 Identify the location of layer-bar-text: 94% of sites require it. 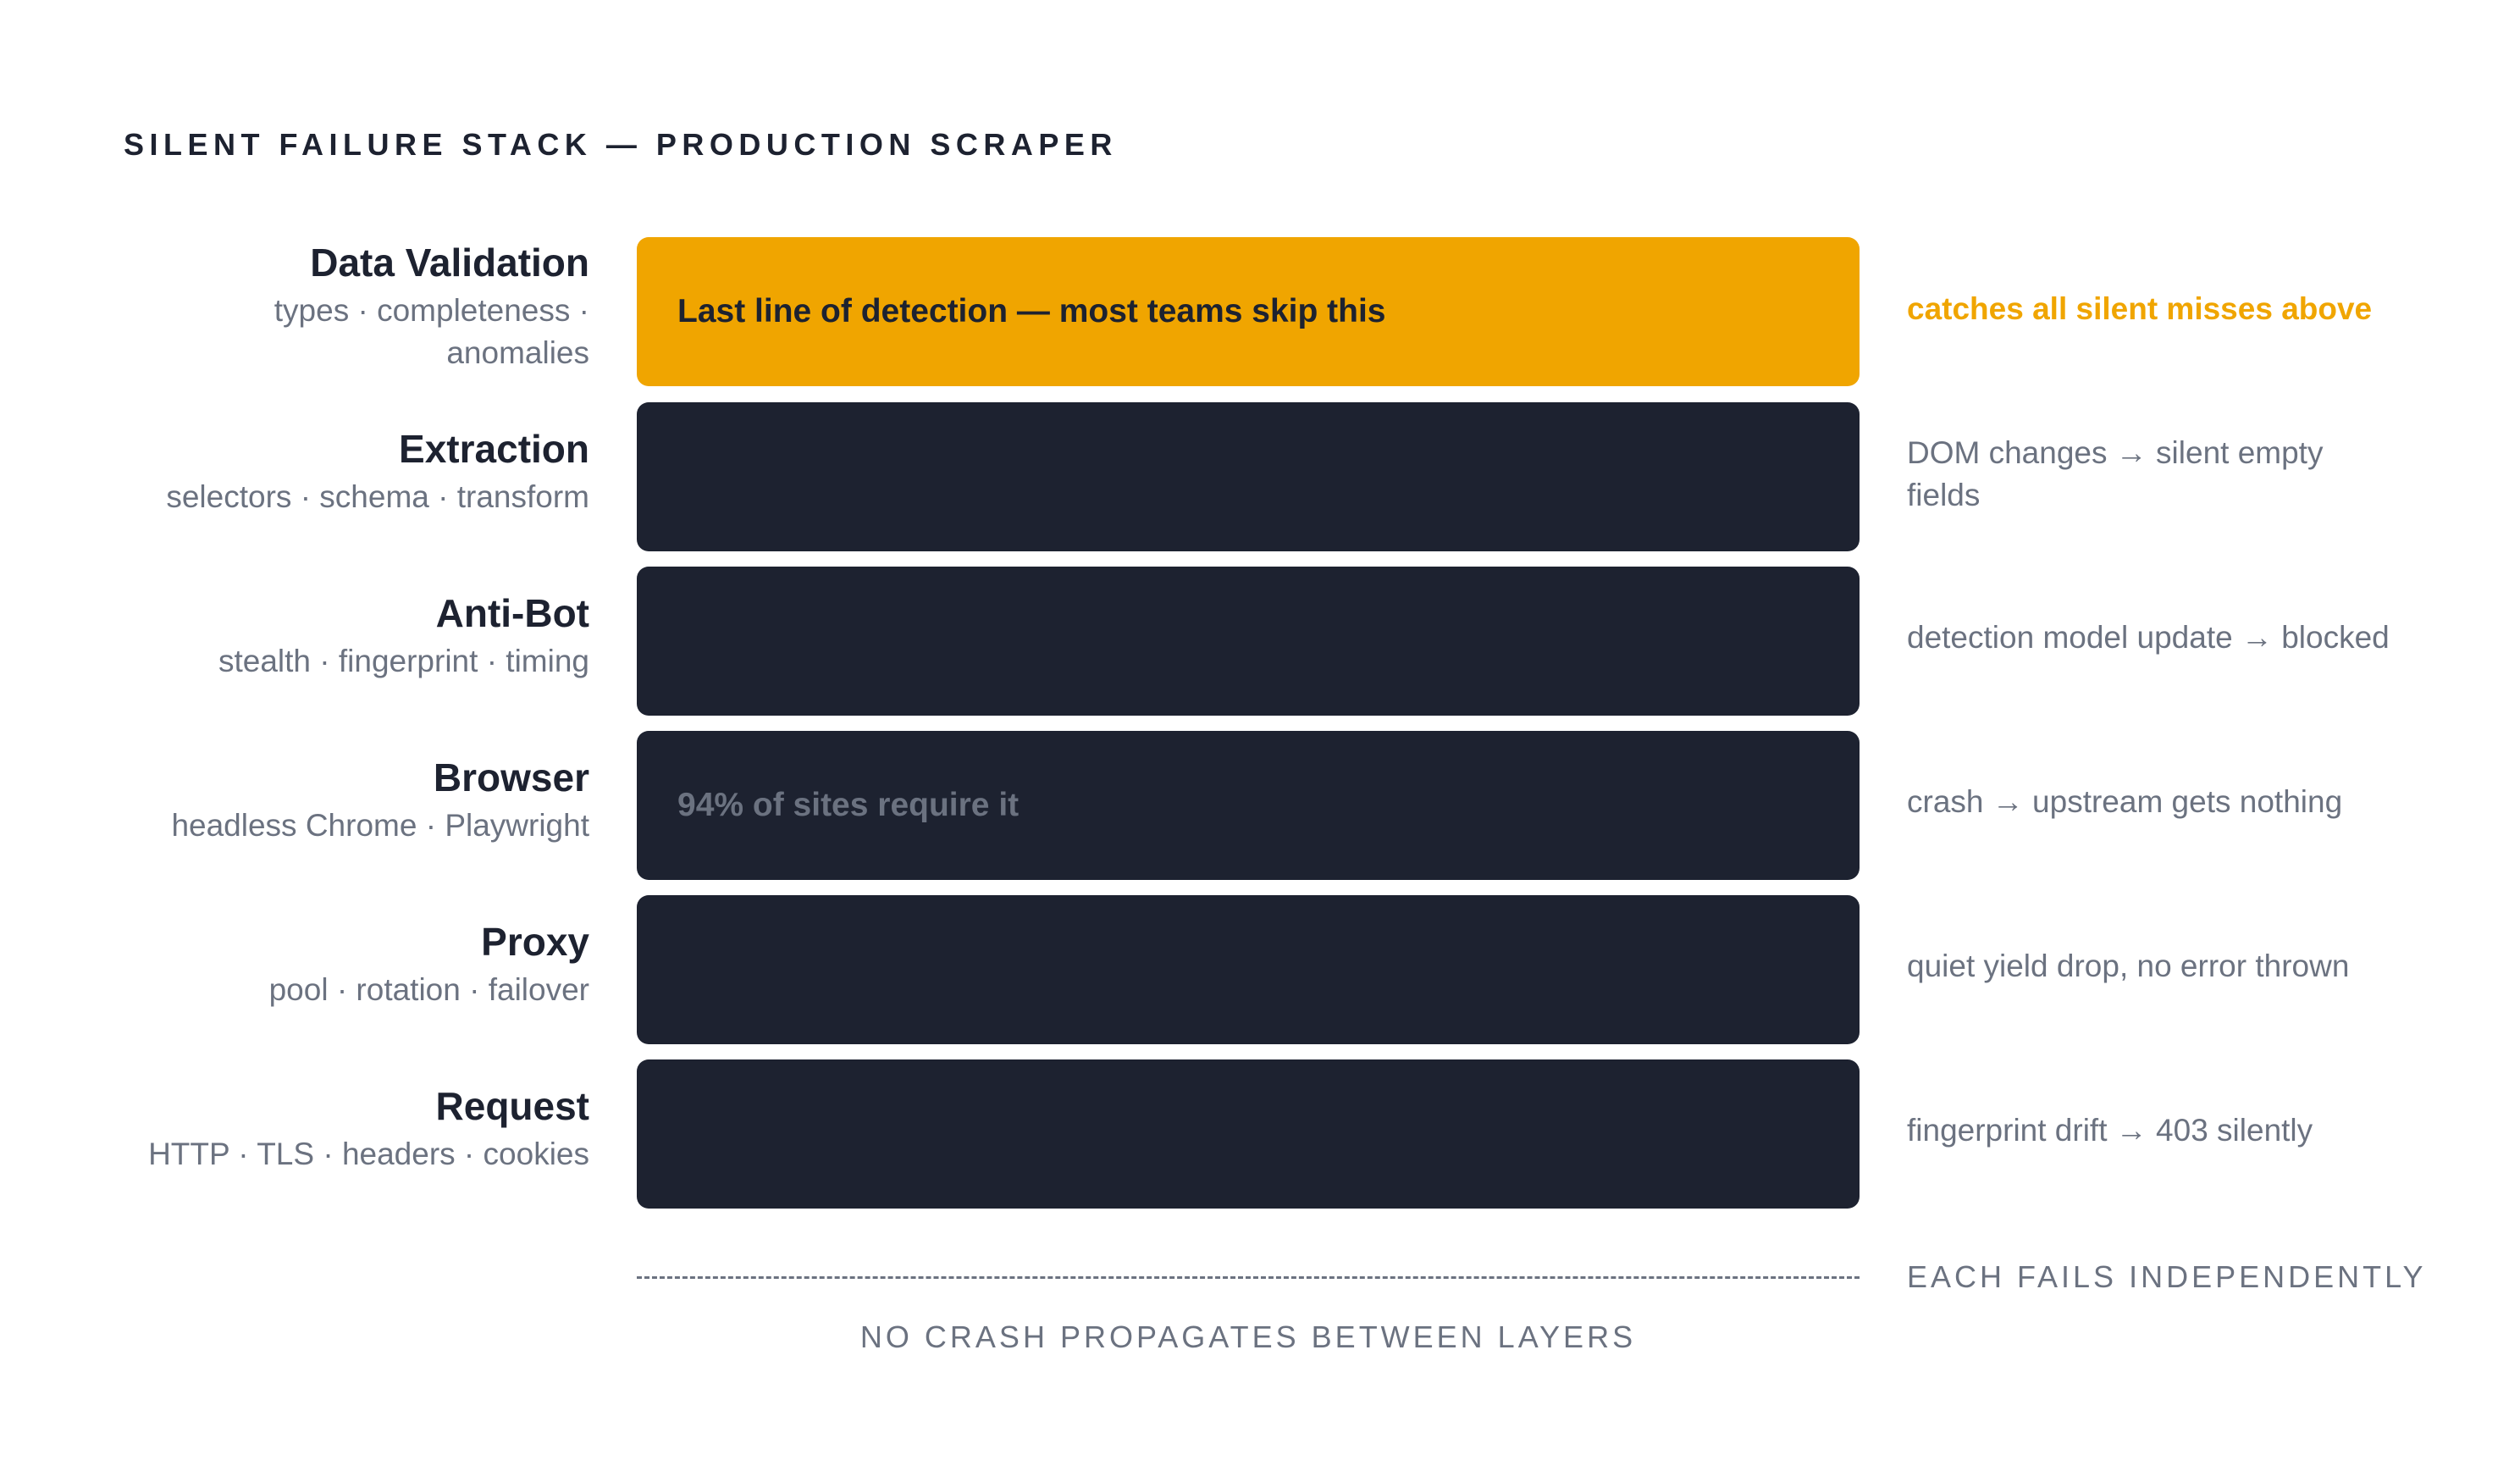
(848, 805).